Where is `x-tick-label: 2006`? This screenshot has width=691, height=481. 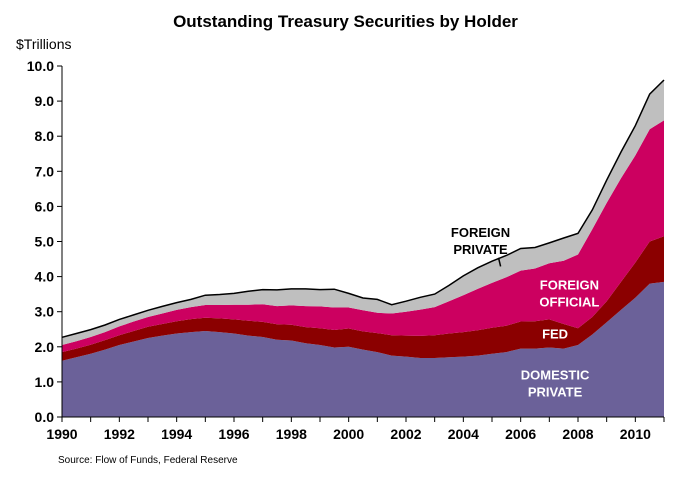 x-tick-label: 2006 is located at coordinates (520, 434).